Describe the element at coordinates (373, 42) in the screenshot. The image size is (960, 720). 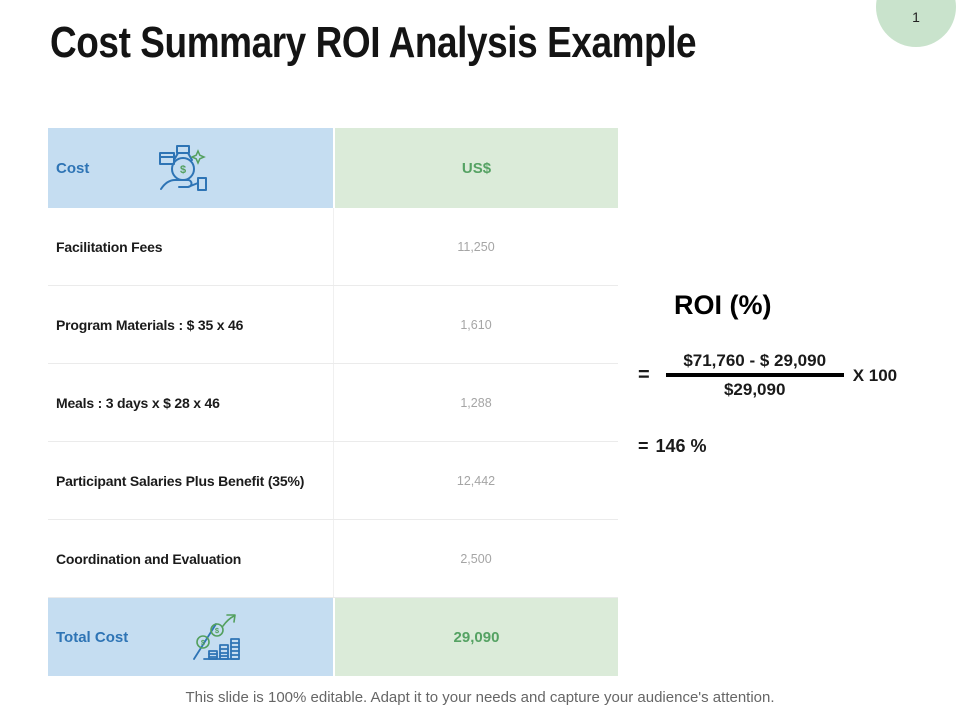
I see `page-title: Cost Summary ROI Analysis Example` at that location.